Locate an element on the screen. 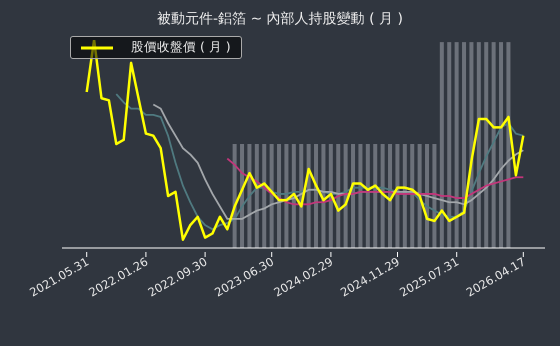  legend-label: 股價收盤價 ( 月 ) is located at coordinates (181, 47).